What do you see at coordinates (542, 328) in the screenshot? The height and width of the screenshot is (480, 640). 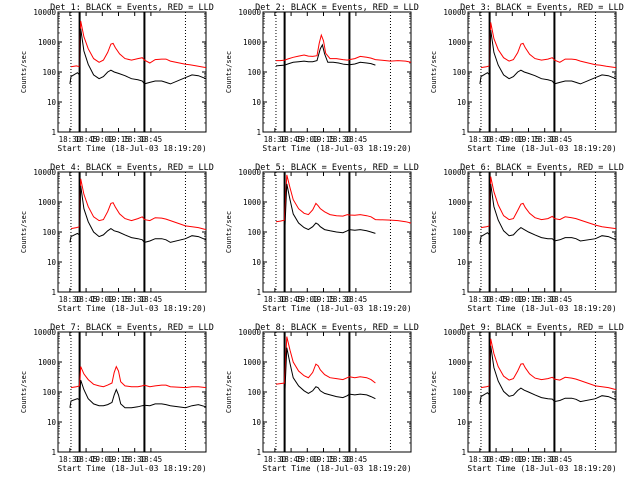 I see `panel-title: Det 9: BLACK = Events, RED = LLD` at bounding box center [542, 328].